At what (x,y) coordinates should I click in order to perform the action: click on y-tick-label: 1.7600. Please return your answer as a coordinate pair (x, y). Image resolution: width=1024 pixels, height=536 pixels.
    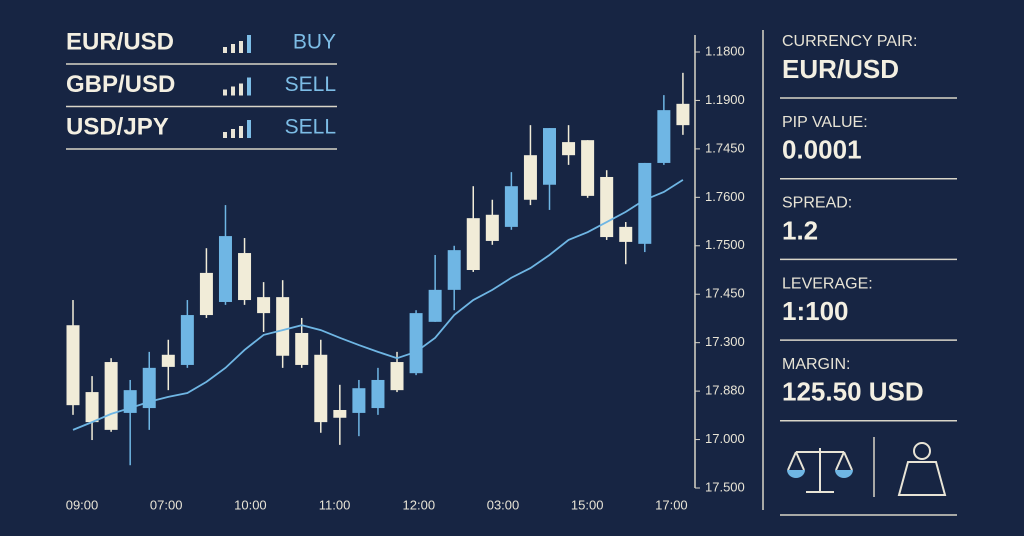
    Looking at the image, I should click on (725, 196).